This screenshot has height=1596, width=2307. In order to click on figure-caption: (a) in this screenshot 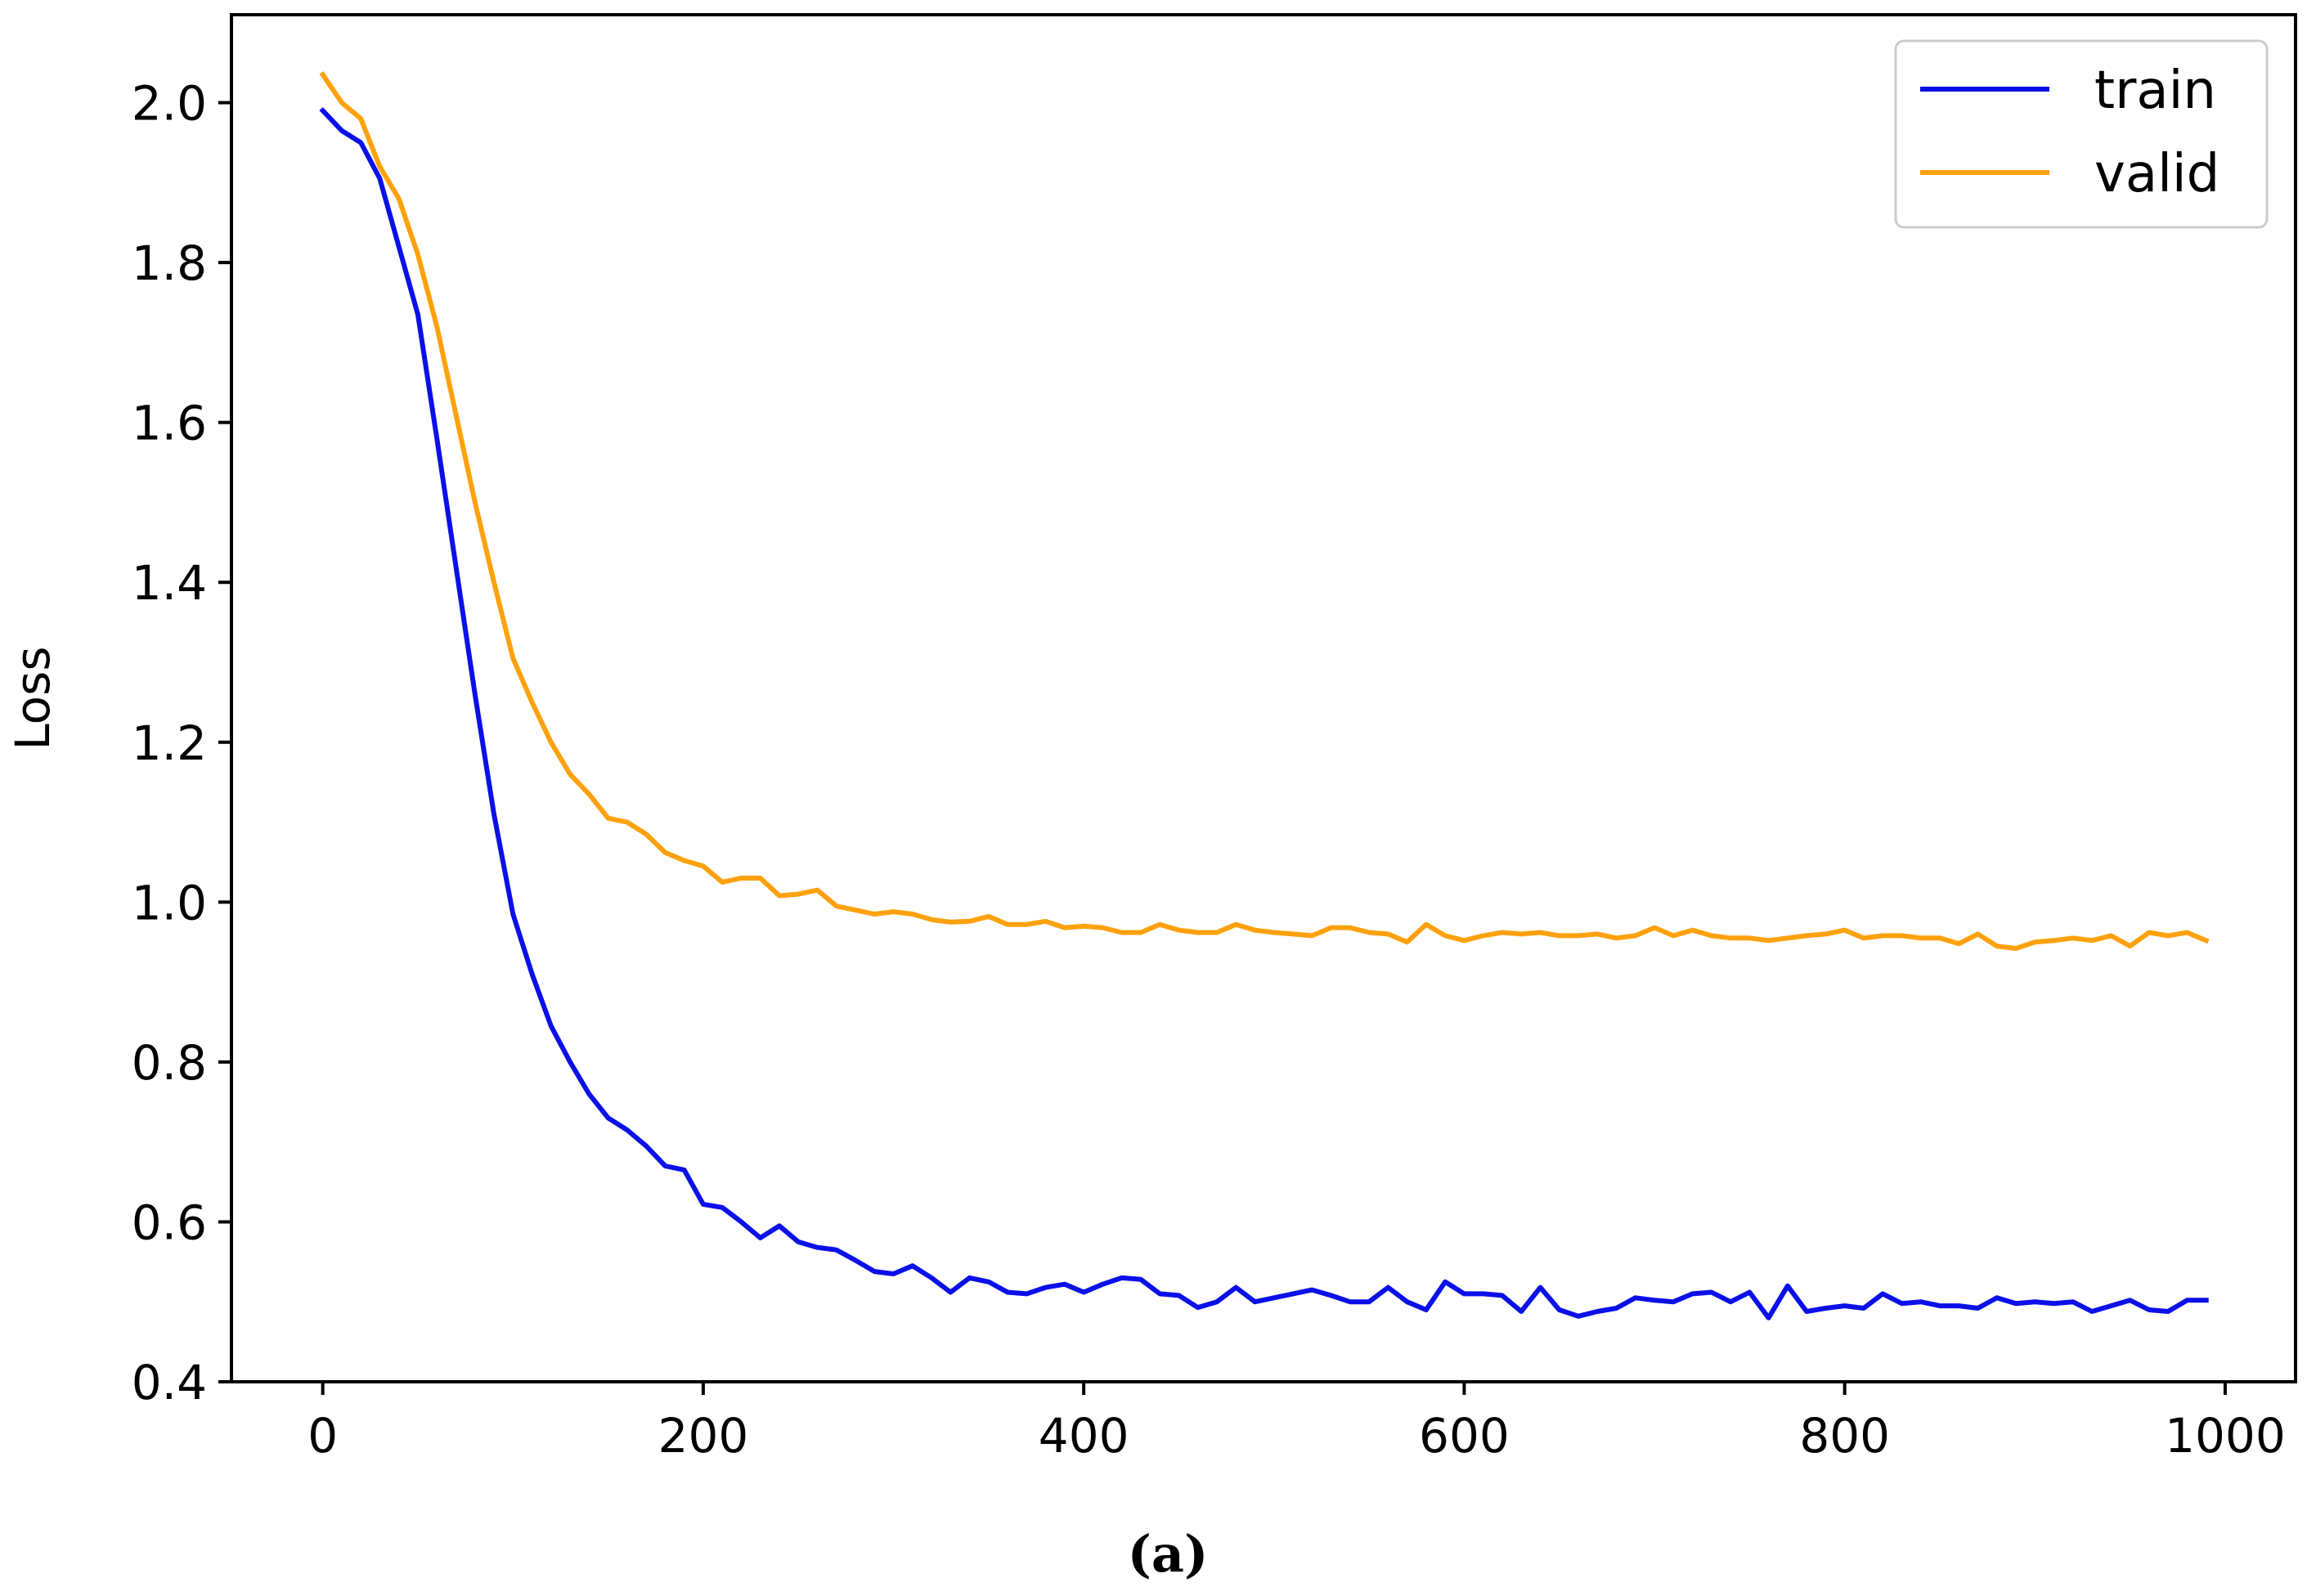, I will do `click(1168, 1554)`.